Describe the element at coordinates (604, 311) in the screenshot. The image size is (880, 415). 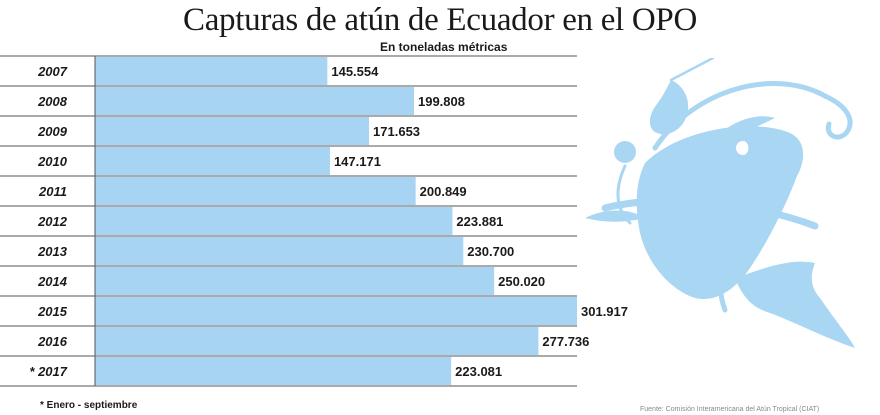
I see `data-label: 301.917` at that location.